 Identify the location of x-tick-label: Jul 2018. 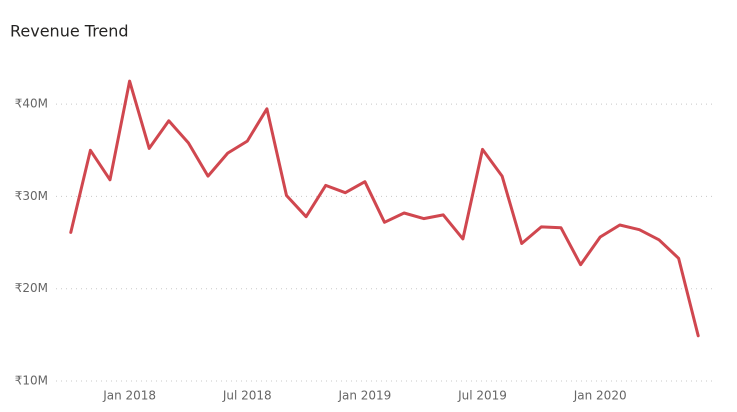
(247, 396).